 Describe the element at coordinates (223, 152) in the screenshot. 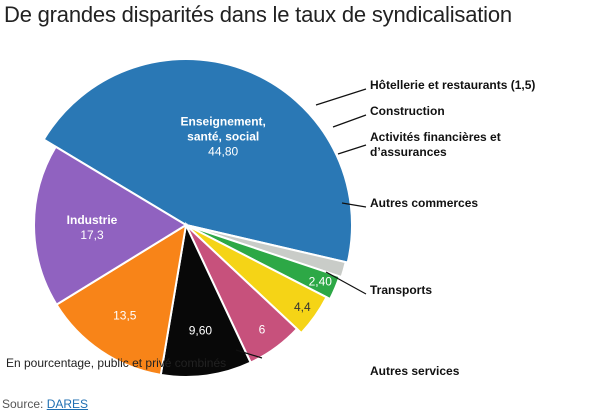

I see `slice-value-label: 44,80` at that location.